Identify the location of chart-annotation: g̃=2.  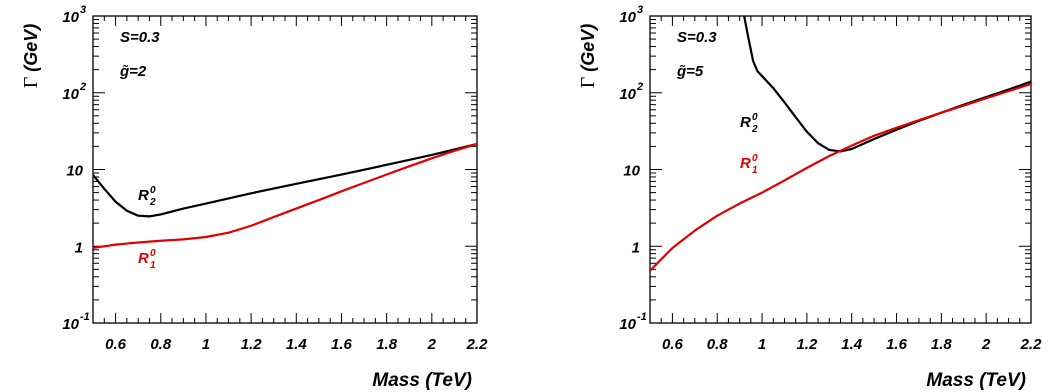
(133, 71).